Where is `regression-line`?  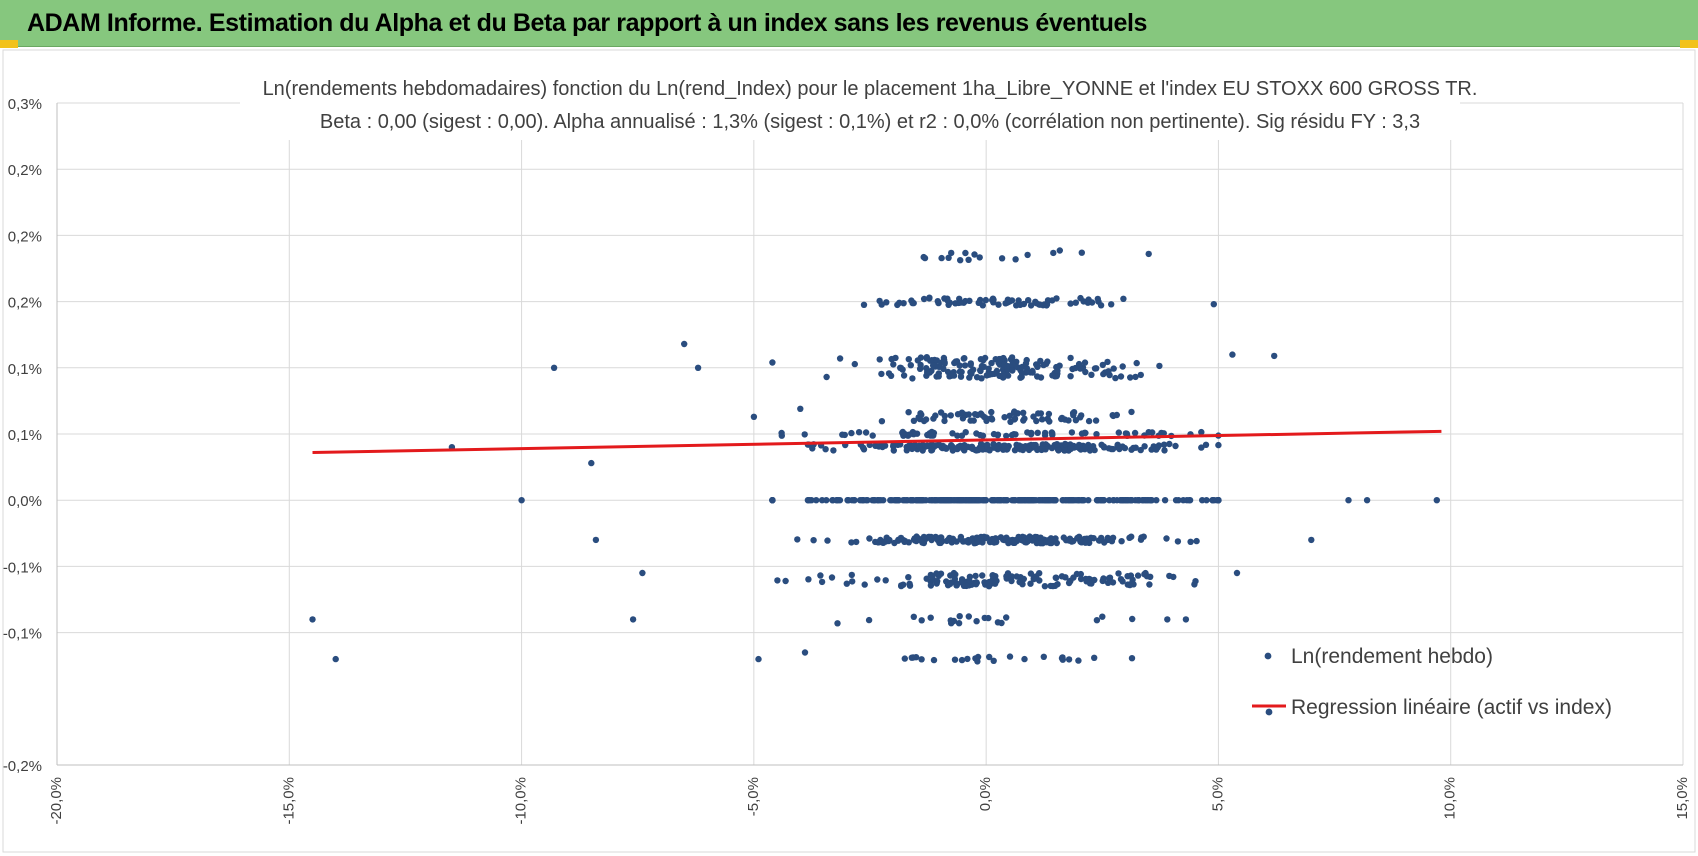 regression-line is located at coordinates (877, 442).